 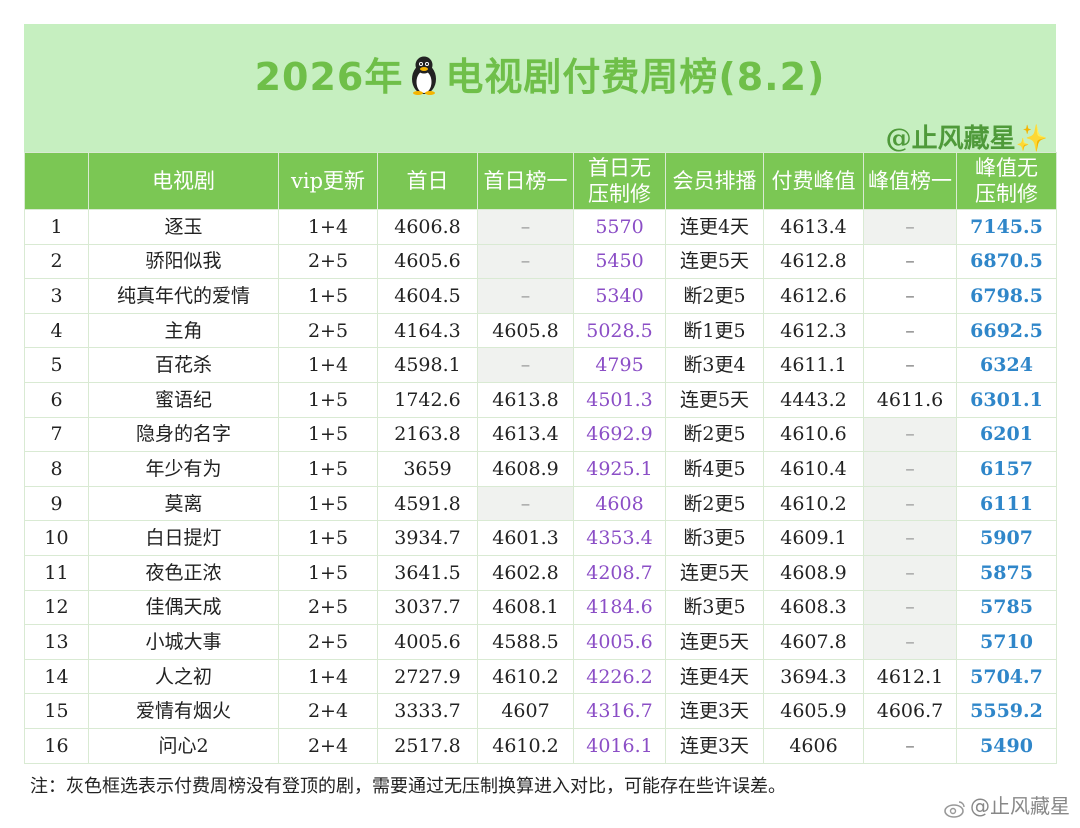 What do you see at coordinates (56, 365) in the screenshot?
I see `cell-rank: 5` at bounding box center [56, 365].